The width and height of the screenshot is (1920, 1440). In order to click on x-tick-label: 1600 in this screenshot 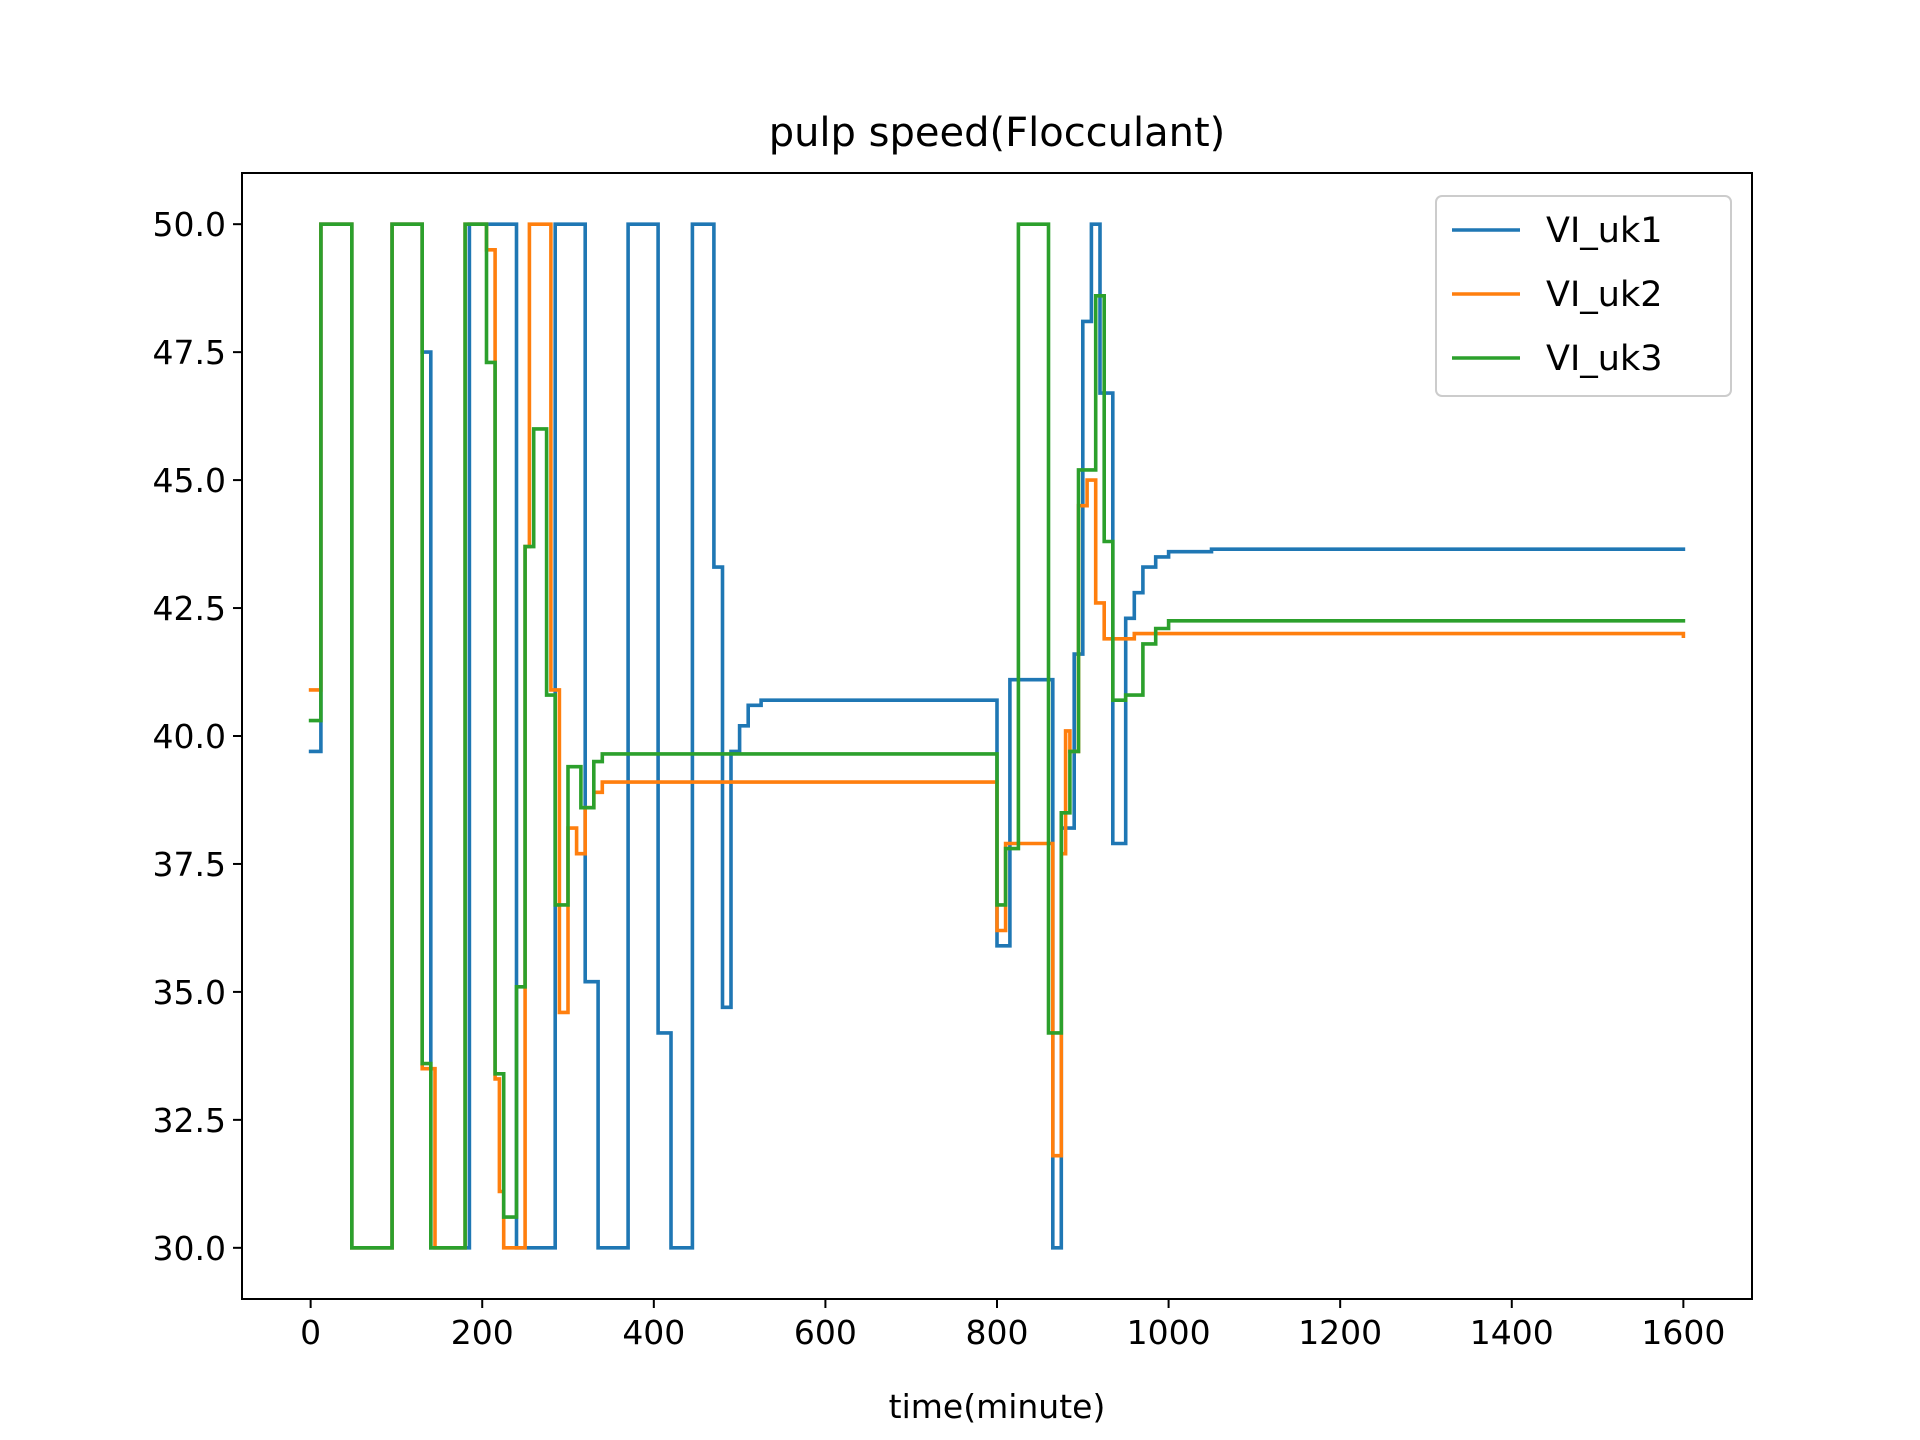, I will do `click(1683, 1332)`.